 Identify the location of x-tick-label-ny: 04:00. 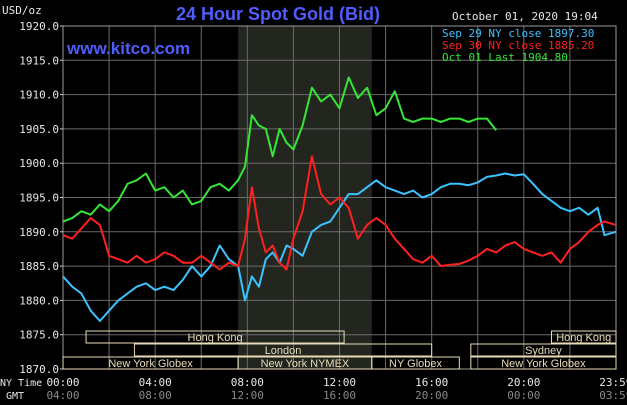
(155, 382).